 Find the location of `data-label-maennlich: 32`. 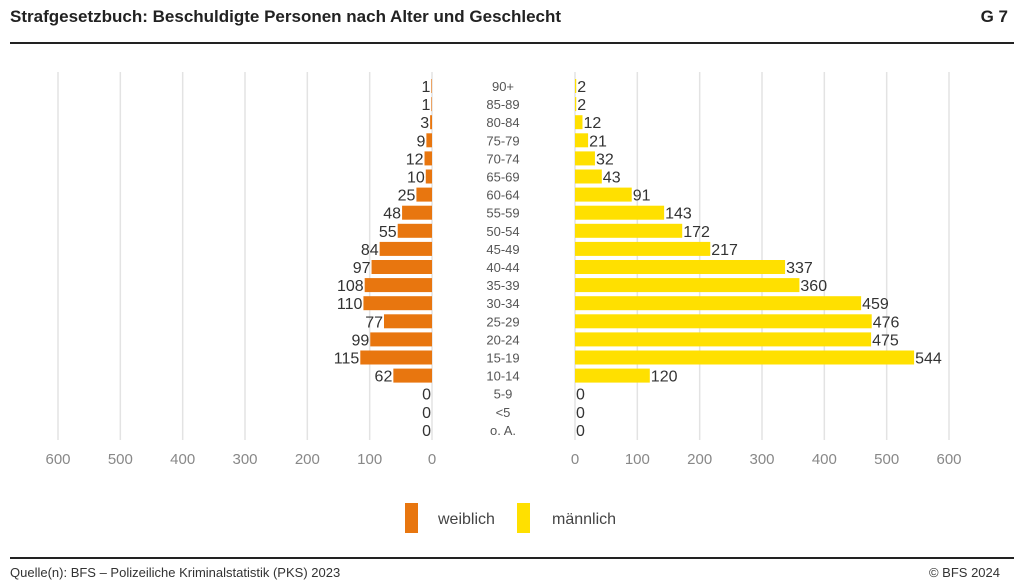

data-label-maennlich: 32 is located at coordinates (605, 159).